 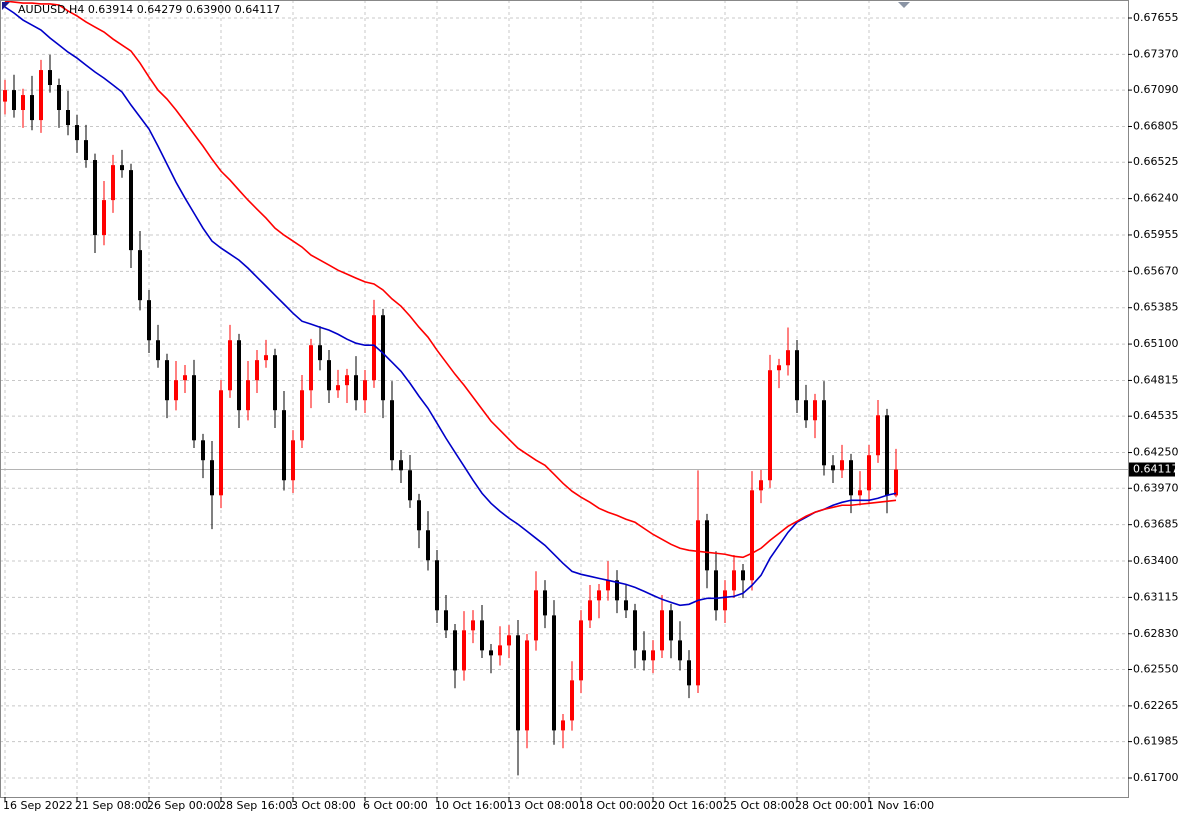 I want to click on y-tick-label: 0.64815, so click(x=1156, y=379).